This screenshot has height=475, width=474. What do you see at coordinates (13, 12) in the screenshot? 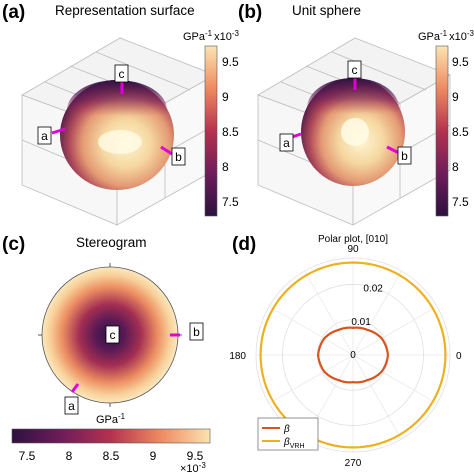
I see `panel-letter-a: (a)` at bounding box center [13, 12].